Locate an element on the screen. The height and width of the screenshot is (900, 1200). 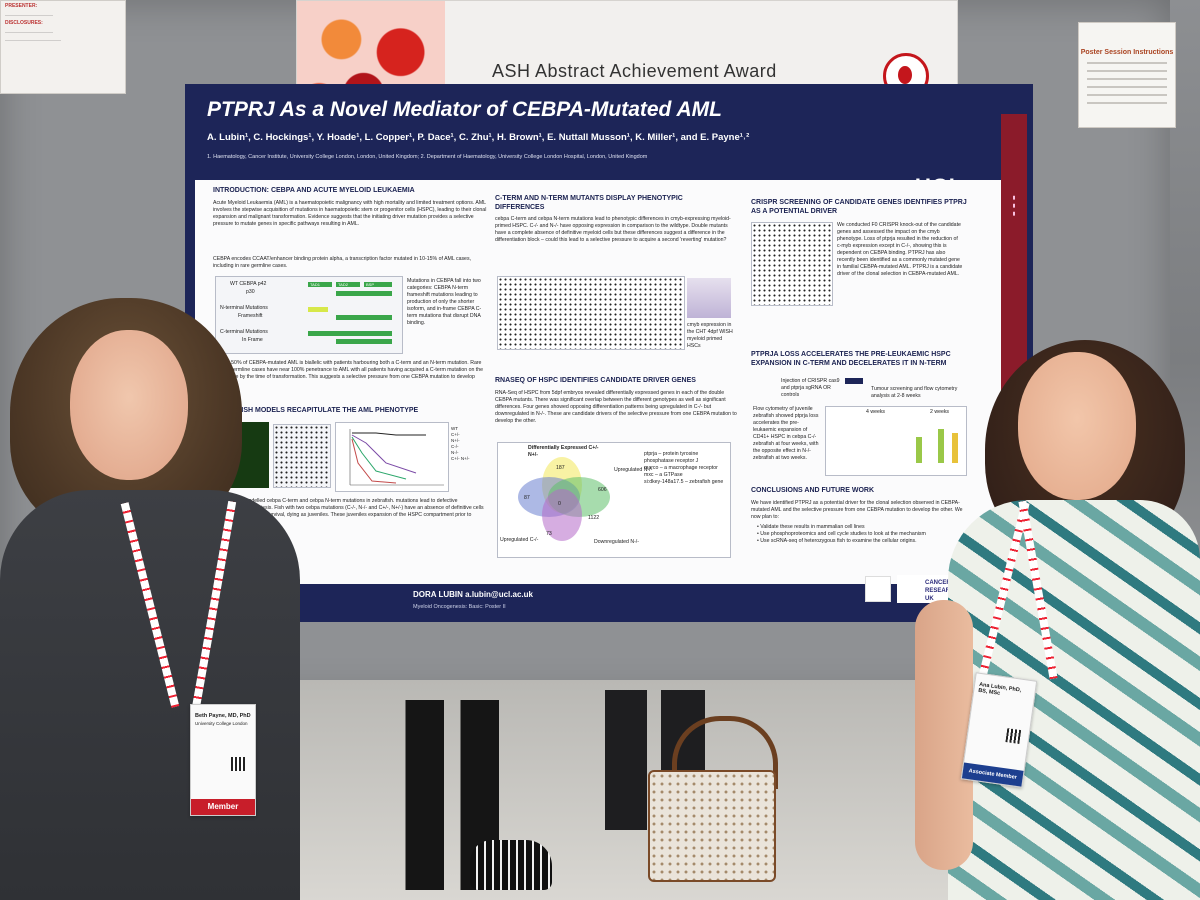
survival-curves is located at coordinates (396, 457).